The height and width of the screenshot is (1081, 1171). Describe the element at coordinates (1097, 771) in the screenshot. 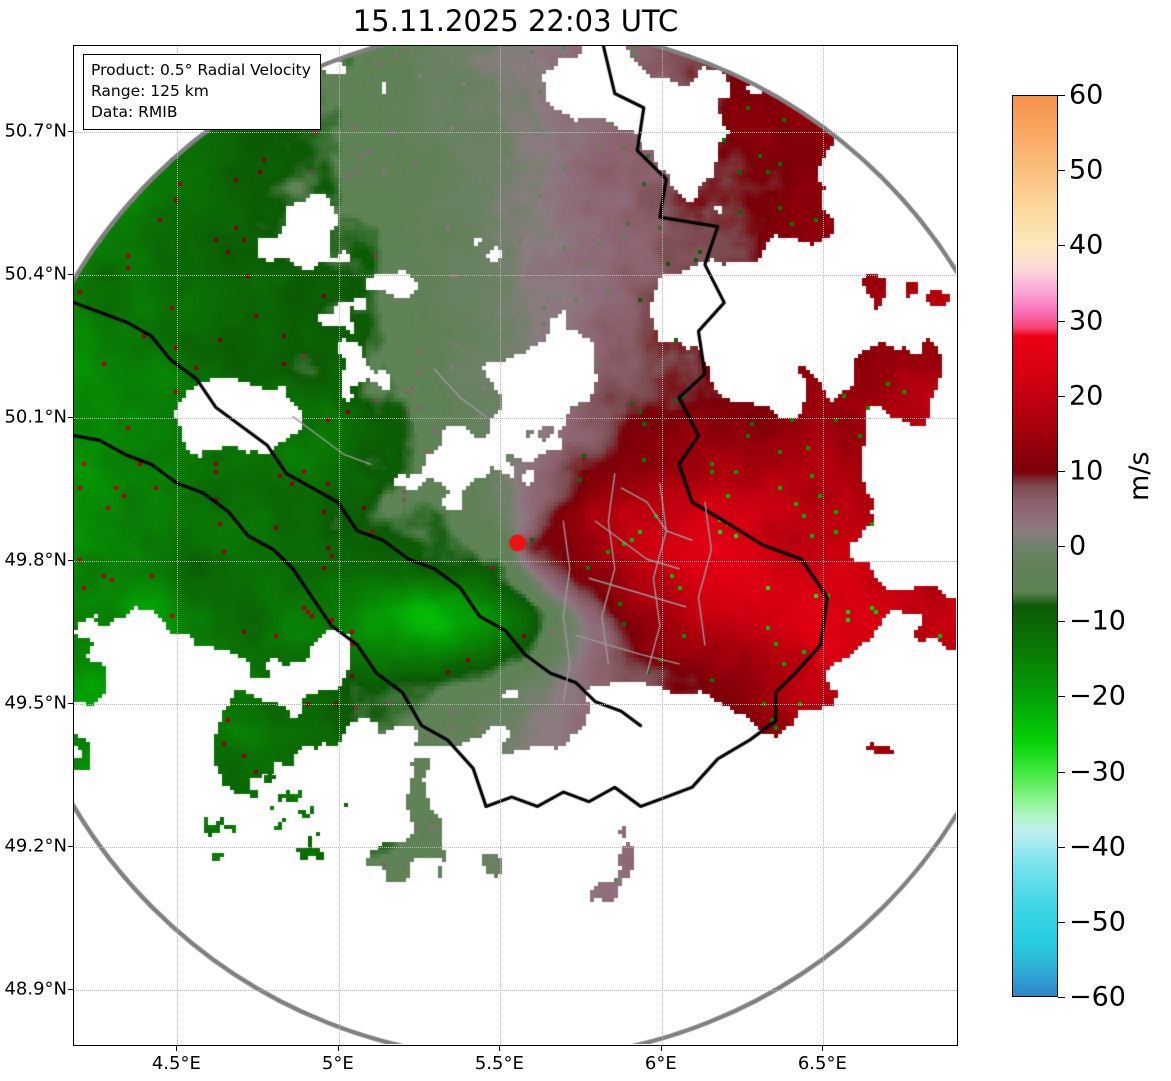

I see `colorbar-tick-label: −30` at that location.